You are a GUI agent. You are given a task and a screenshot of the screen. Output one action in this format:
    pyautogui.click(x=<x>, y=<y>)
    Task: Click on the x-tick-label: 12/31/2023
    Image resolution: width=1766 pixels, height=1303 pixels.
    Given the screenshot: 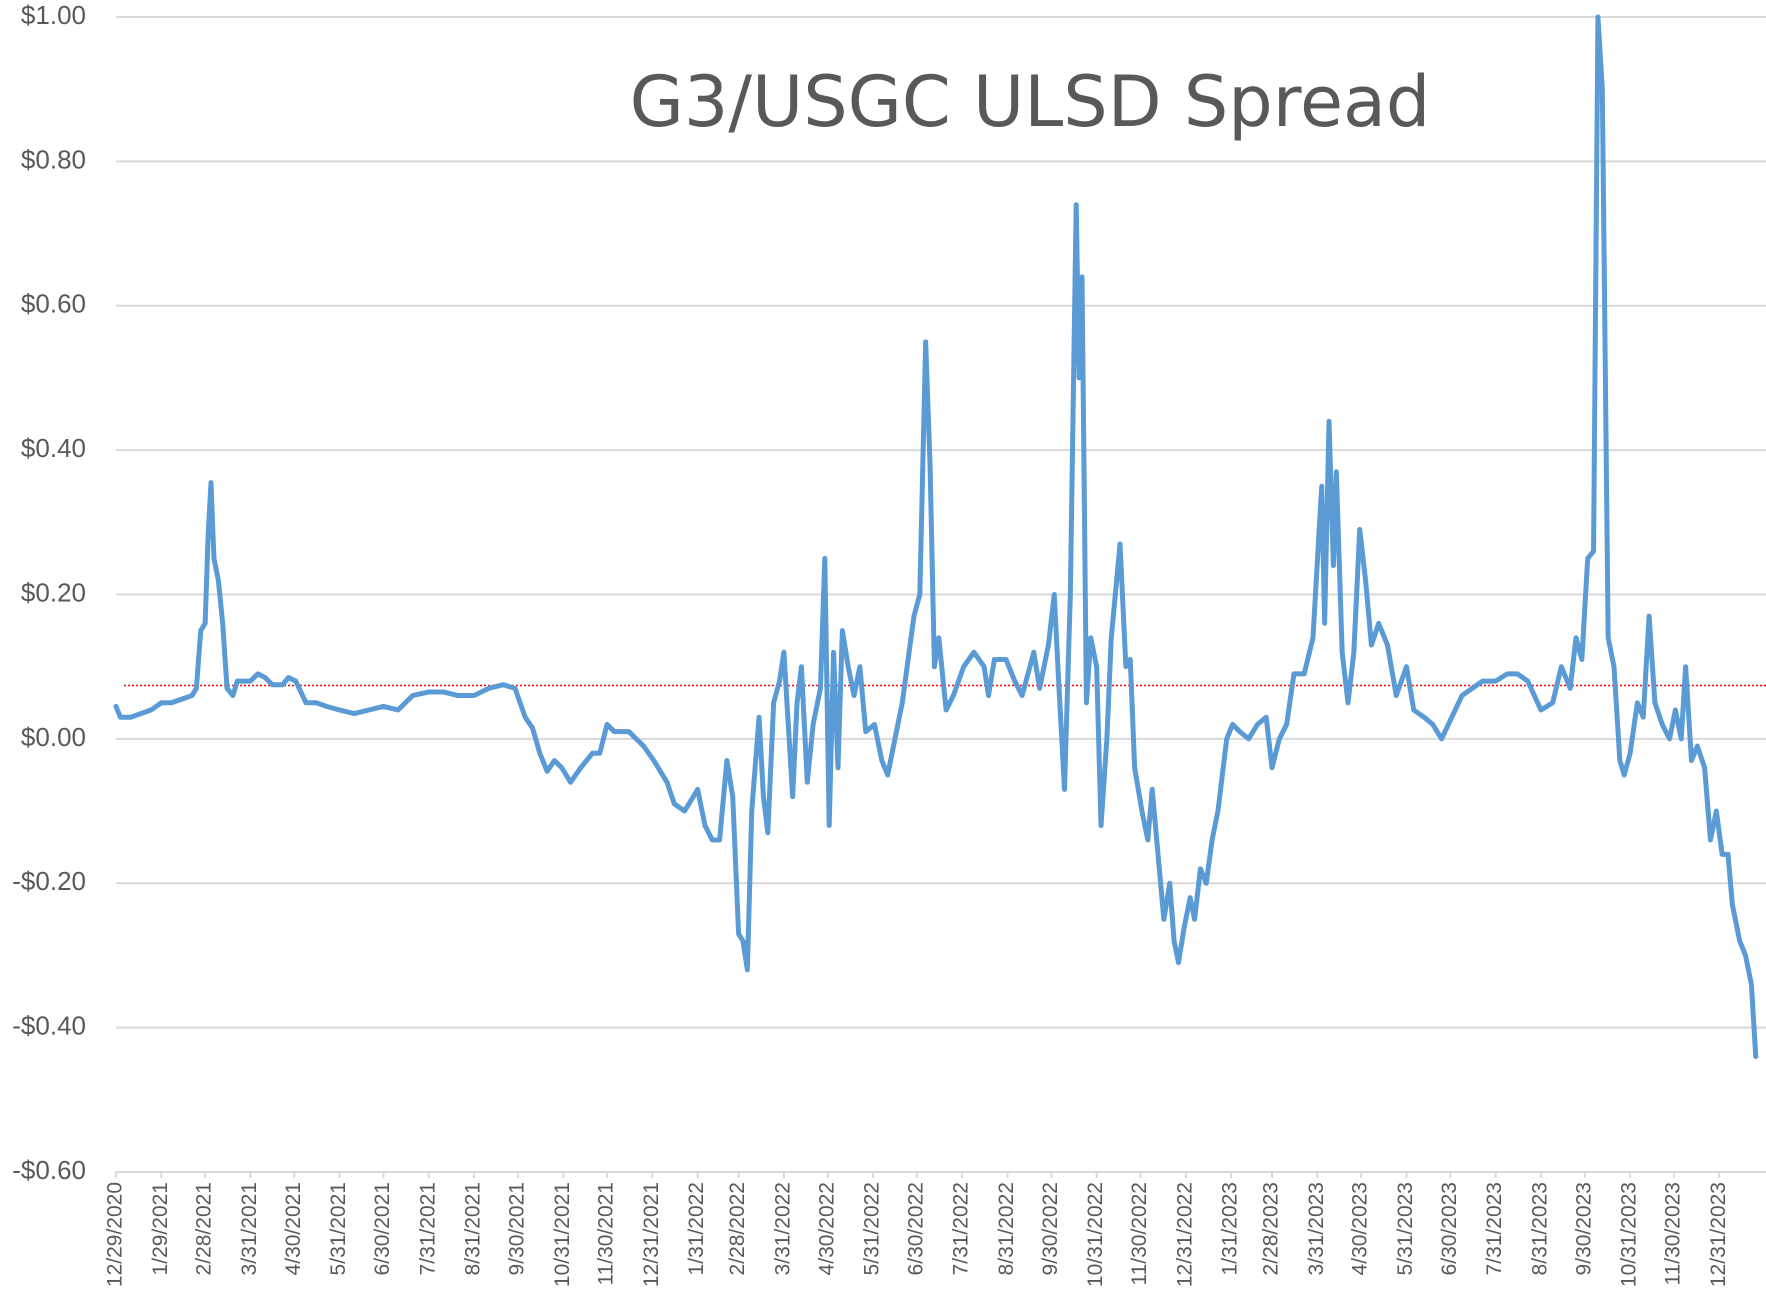 What is the action you would take?
    pyautogui.click(x=1718, y=1234)
    